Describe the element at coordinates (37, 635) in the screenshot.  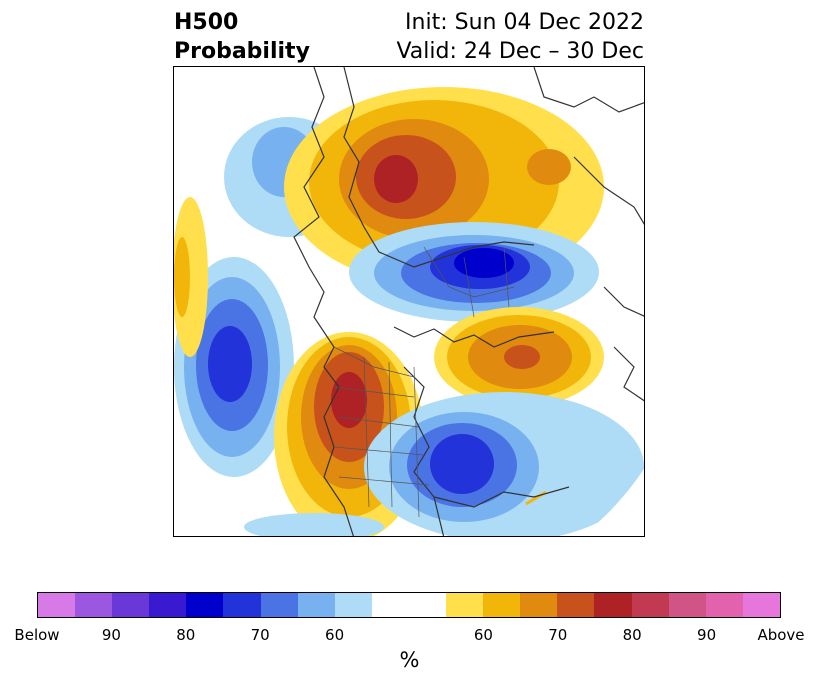
I see `colorbar-tick-label: Below` at that location.